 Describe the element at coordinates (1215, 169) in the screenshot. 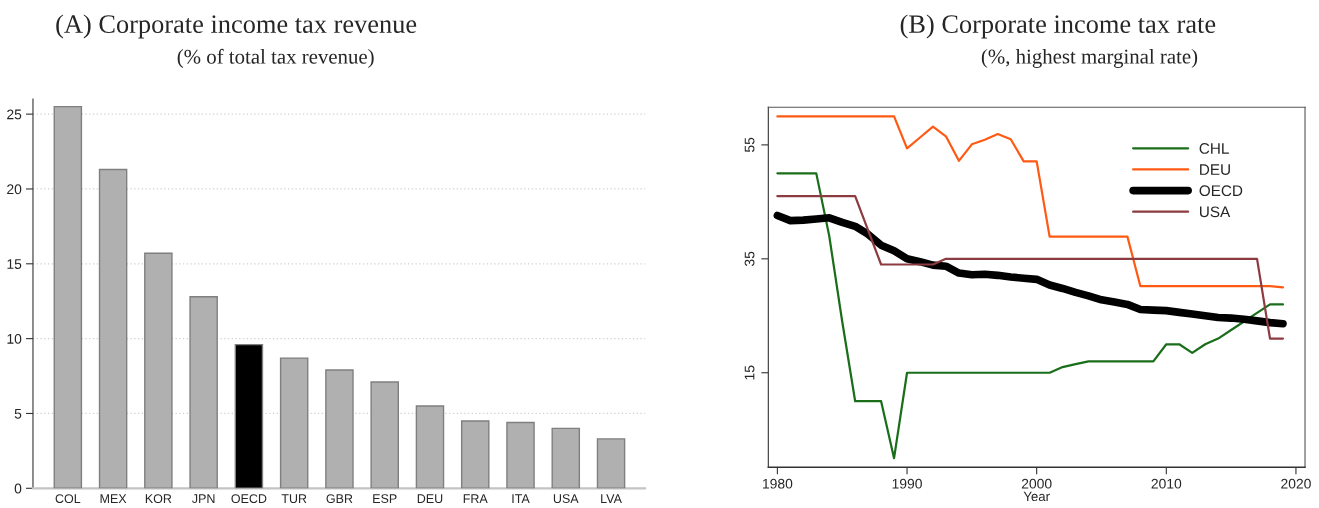

I see `legend-label: DEU` at that location.